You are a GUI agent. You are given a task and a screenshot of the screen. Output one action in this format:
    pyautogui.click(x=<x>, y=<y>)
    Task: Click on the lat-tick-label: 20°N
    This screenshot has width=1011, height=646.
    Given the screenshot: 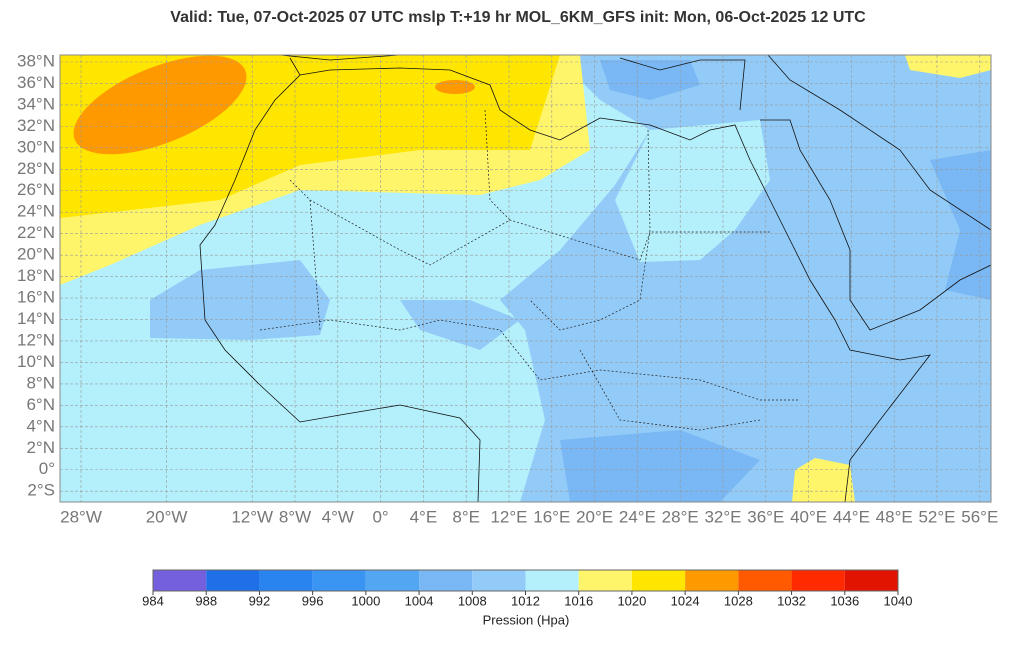 What is the action you would take?
    pyautogui.click(x=36, y=254)
    